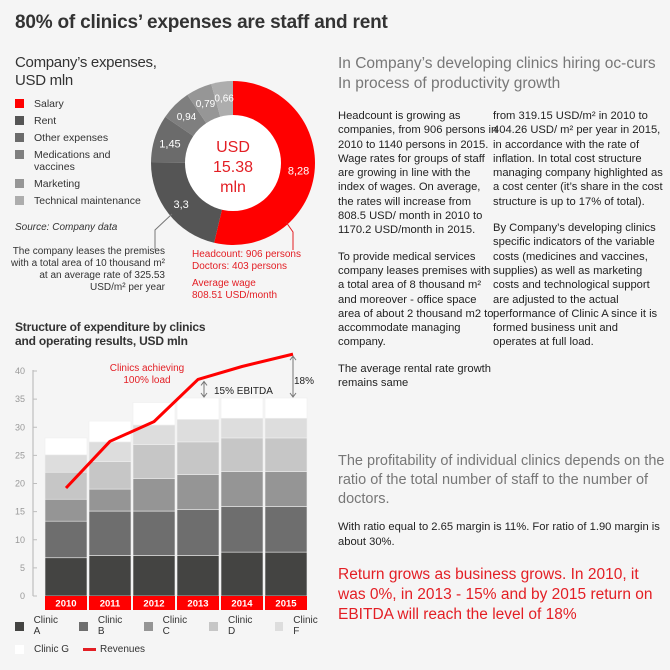 This screenshot has height=670, width=670. I want to click on donut-value-label: 0,79, so click(206, 104).